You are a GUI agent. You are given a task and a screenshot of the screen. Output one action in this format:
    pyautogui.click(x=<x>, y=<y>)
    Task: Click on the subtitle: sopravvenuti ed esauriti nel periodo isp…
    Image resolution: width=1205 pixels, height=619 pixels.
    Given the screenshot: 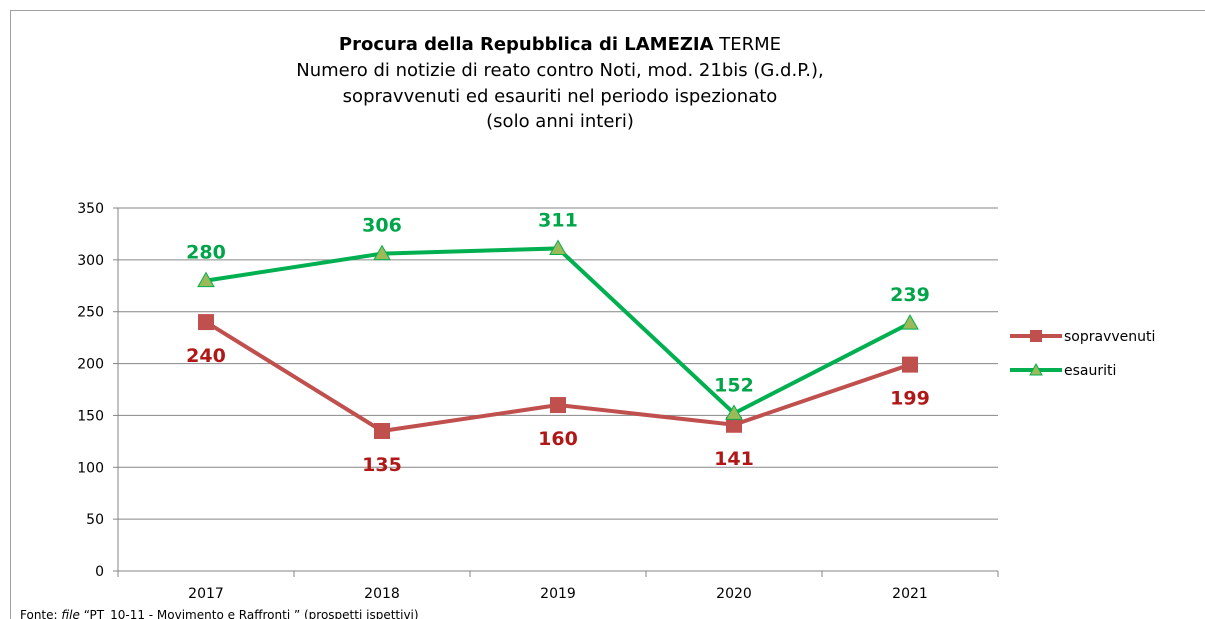 What is the action you would take?
    pyautogui.click(x=560, y=96)
    